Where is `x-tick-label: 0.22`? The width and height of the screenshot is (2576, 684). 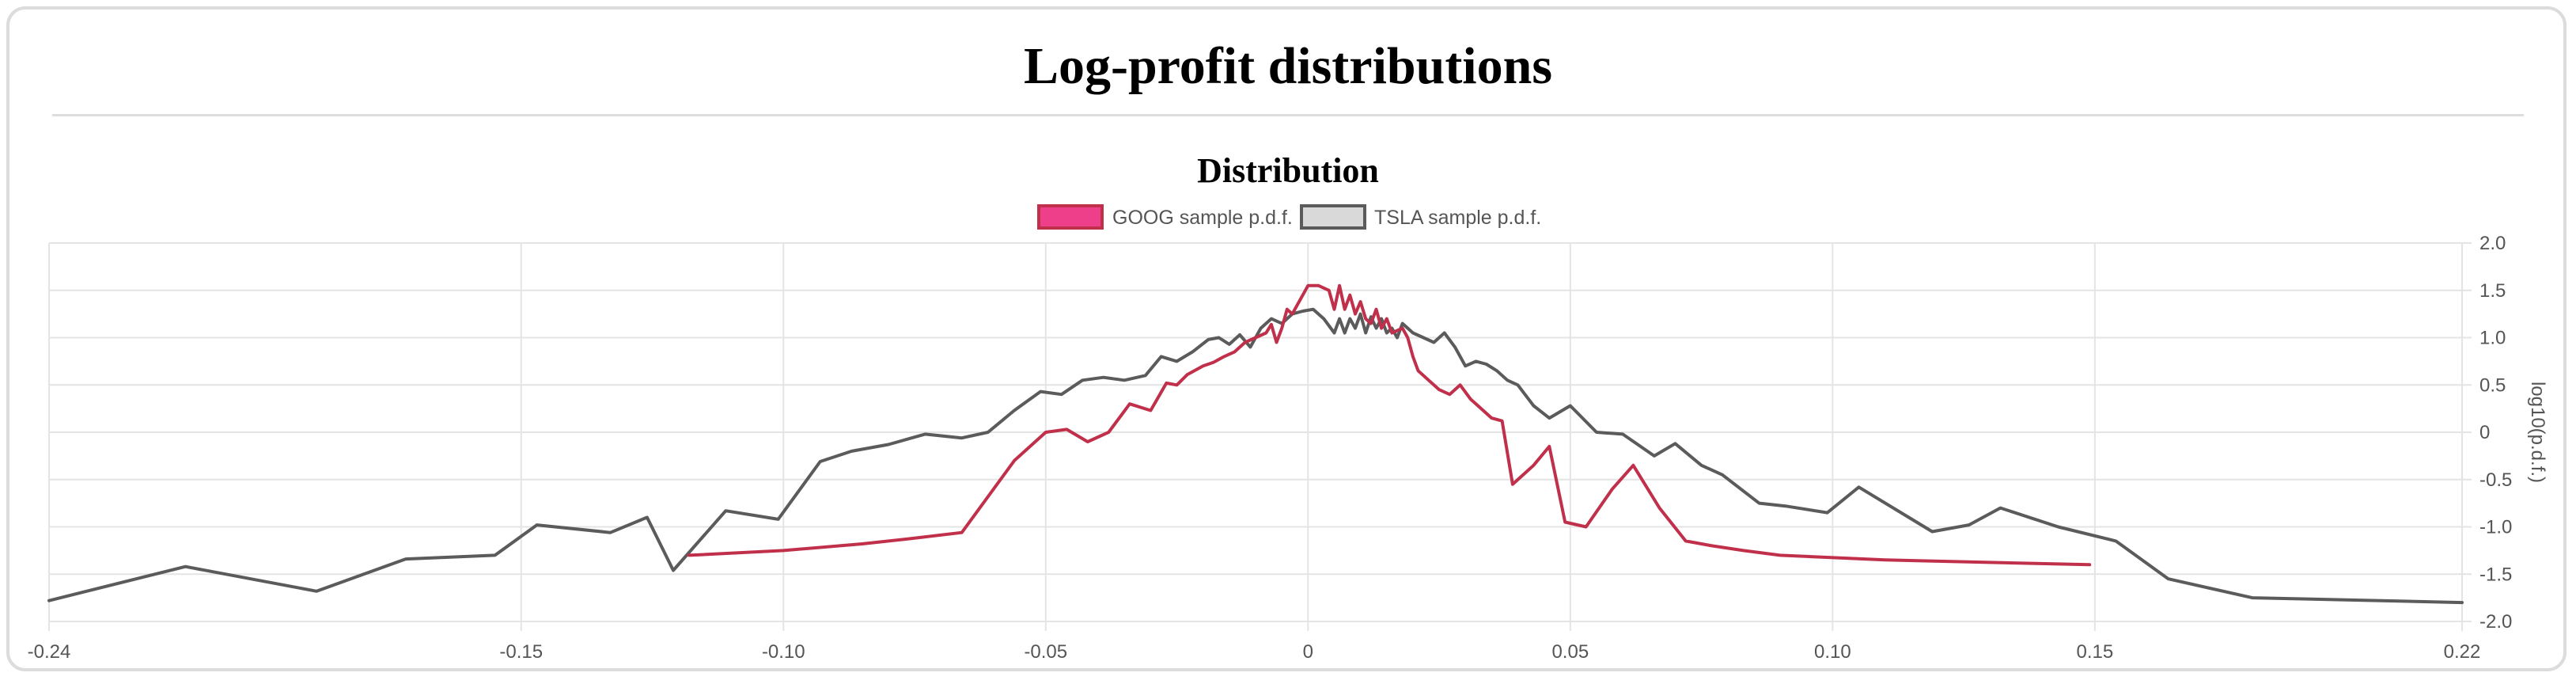
x-tick-label: 0.22 is located at coordinates (2462, 652).